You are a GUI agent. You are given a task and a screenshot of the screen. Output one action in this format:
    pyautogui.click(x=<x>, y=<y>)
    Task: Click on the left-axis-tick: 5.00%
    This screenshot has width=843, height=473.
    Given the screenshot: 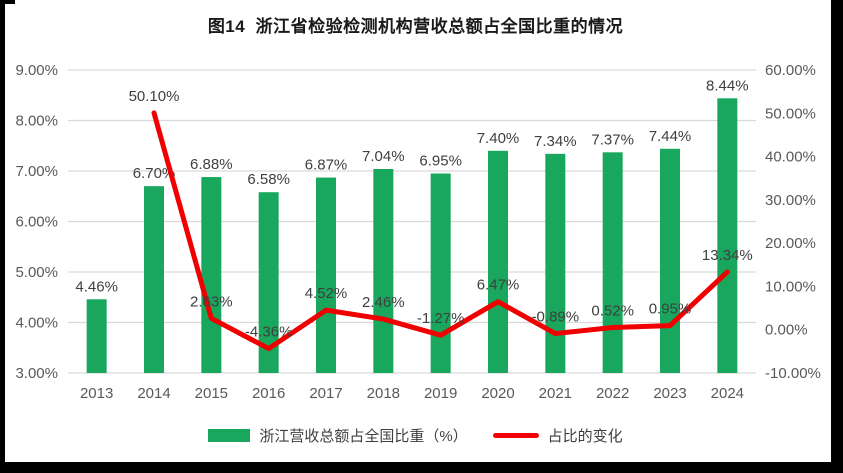 What is the action you would take?
    pyautogui.click(x=36, y=272)
    